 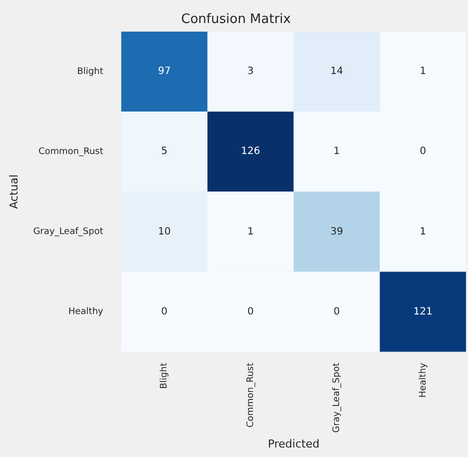 I want to click on y-axis-title: Actual, so click(x=13, y=191).